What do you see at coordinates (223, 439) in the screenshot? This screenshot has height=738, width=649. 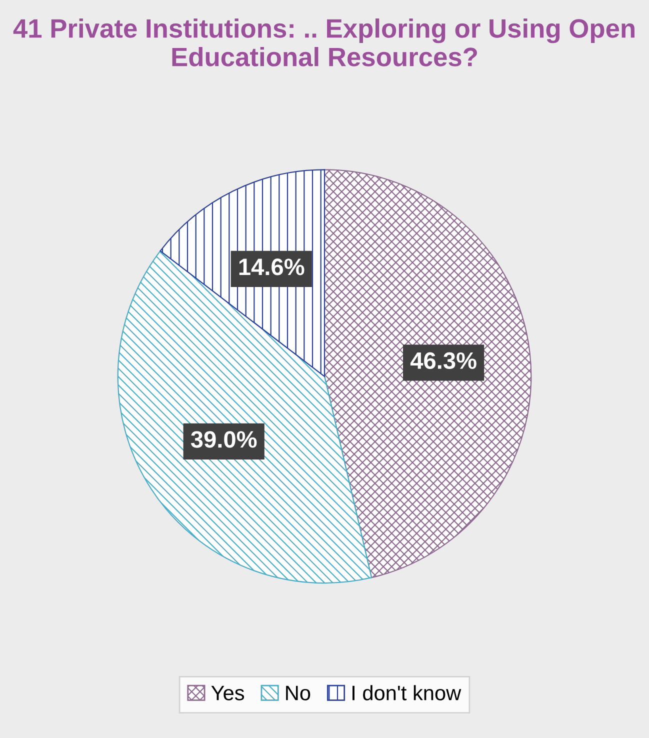 I see `data-label: 39.0%` at bounding box center [223, 439].